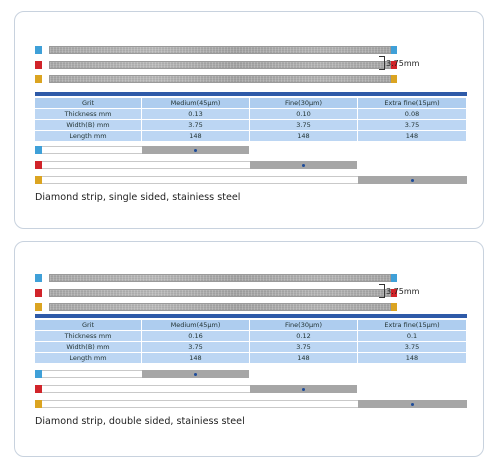 This screenshot has width=500, height=469. I want to click on table-cell: 0.13, so click(196, 114).